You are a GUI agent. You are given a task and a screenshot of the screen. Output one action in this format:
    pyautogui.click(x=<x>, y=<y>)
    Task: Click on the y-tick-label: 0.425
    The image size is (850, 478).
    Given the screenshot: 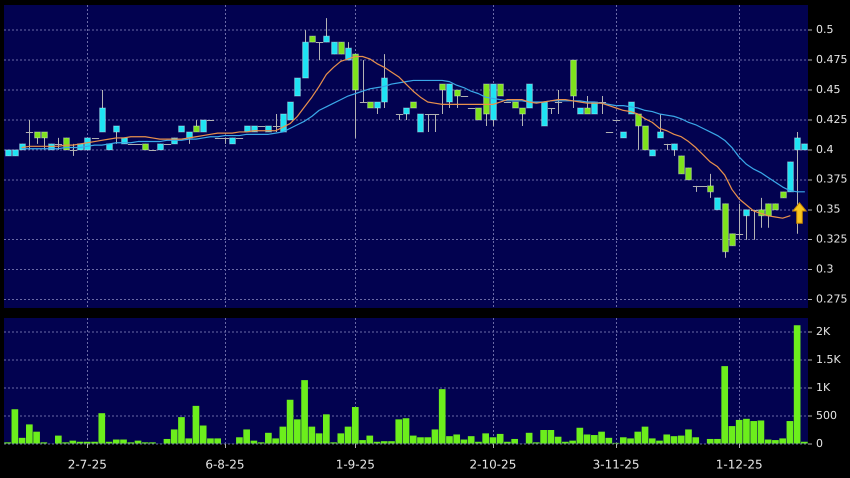 What is the action you would take?
    pyautogui.click(x=832, y=119)
    